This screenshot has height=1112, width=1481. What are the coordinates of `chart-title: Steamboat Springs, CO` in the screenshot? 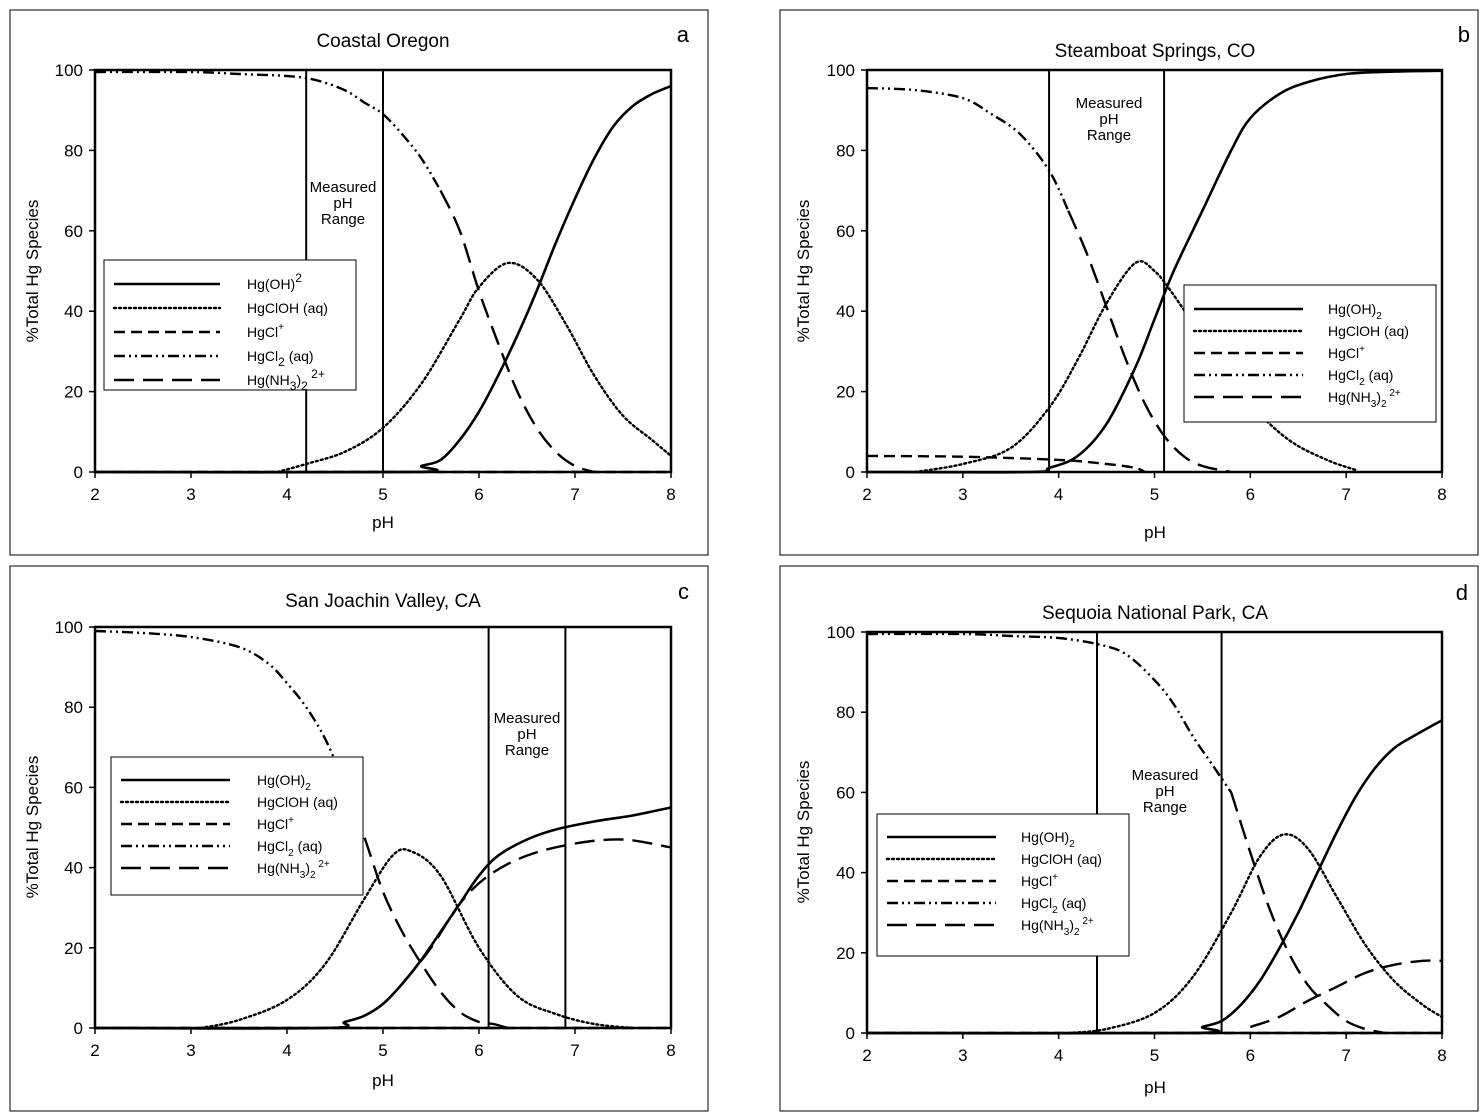 It's located at (1155, 51).